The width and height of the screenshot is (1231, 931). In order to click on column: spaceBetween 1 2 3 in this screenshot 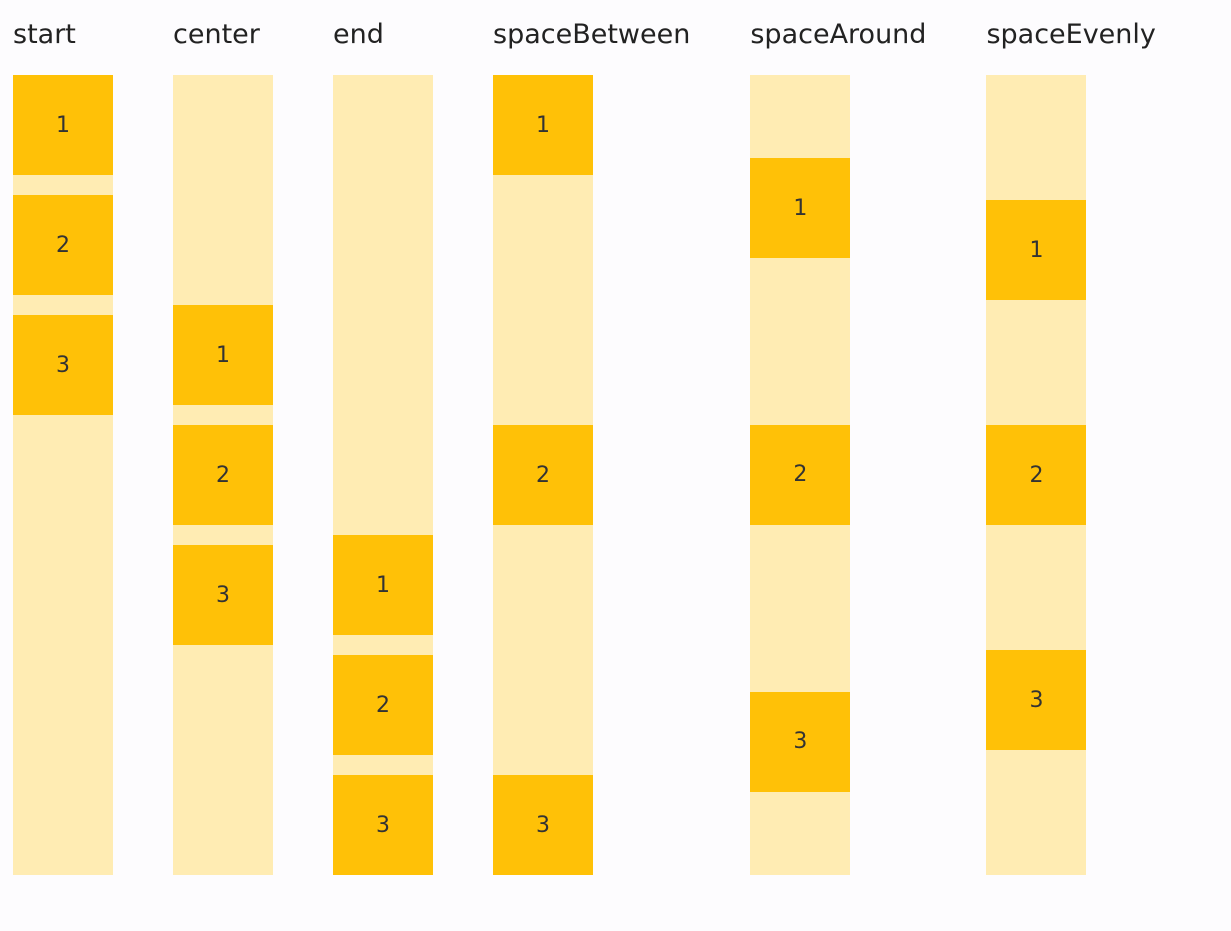, I will do `click(591, 444)`.